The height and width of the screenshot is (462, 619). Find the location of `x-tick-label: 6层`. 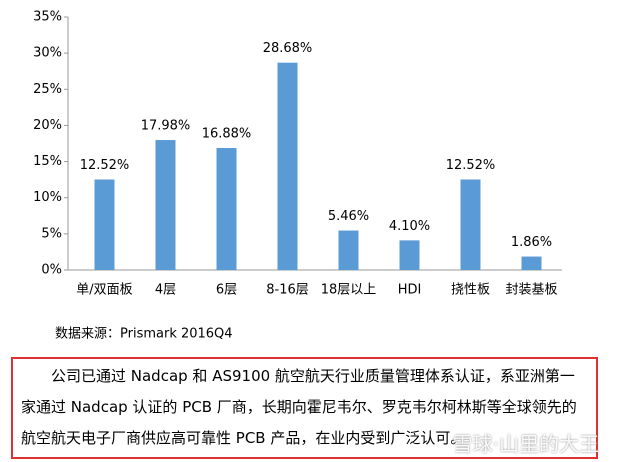

x-tick-label: 6层 is located at coordinates (226, 290).